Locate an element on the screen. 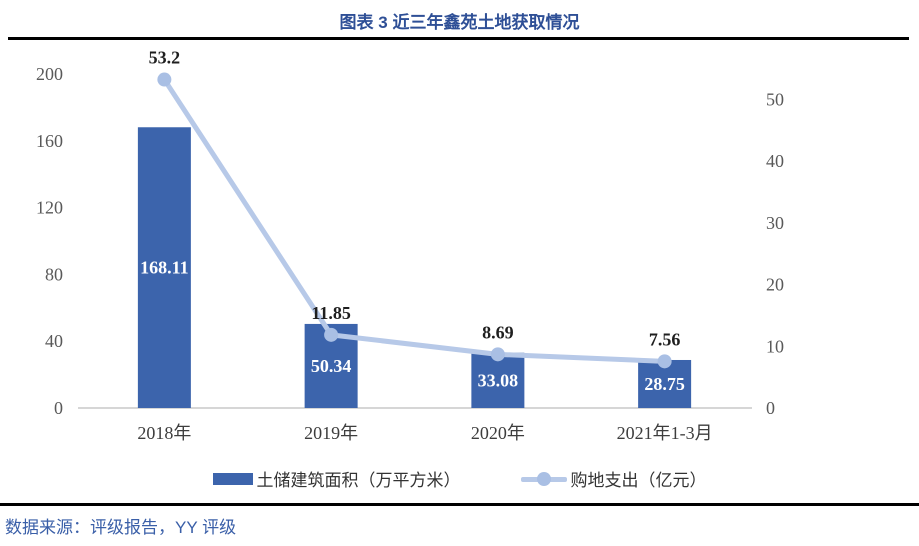  line-value-label-2021年1-3月: 7.56 is located at coordinates (665, 339).